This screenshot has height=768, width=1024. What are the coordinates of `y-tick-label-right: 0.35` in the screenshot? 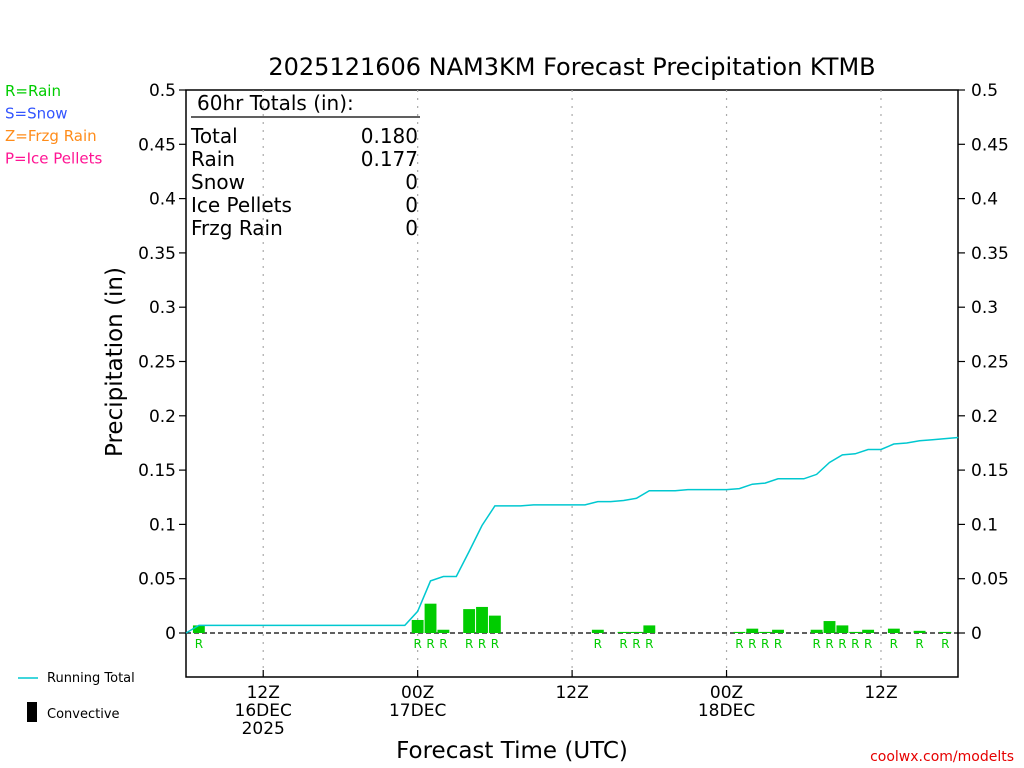 It's located at (990, 254).